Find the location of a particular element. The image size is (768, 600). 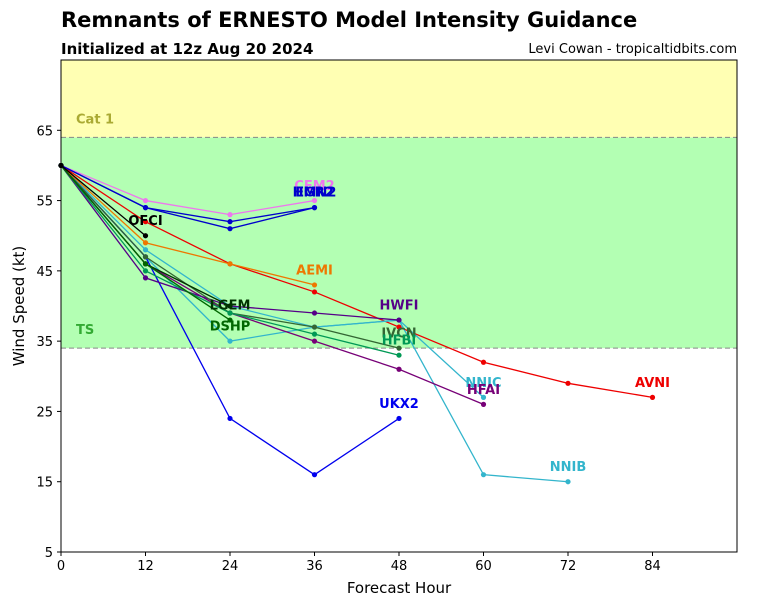

x-tick-label: 84 is located at coordinates (652, 566).